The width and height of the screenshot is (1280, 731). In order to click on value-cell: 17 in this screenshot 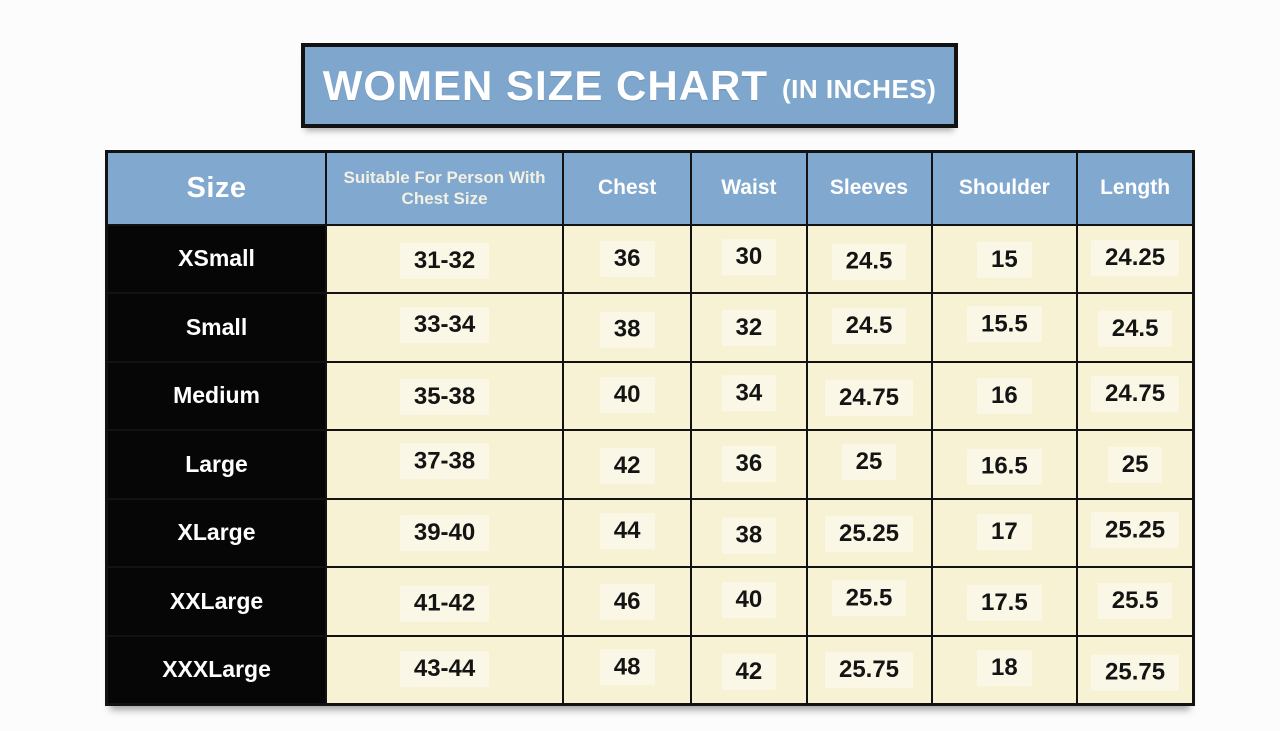, I will do `click(1004, 532)`.